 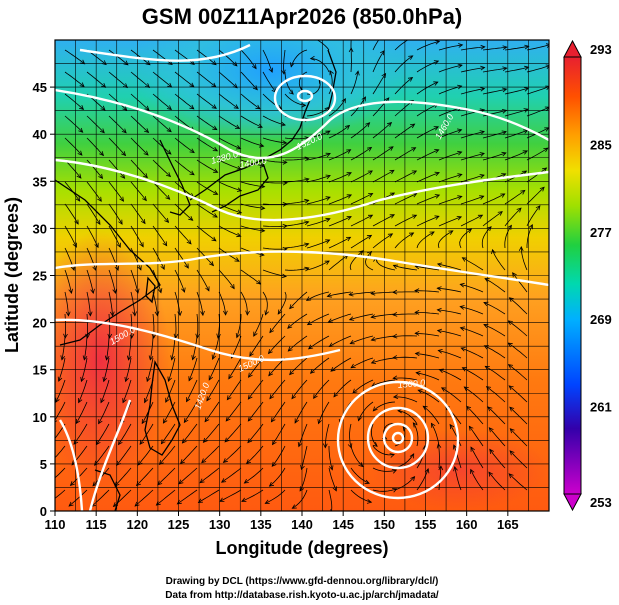 I want to click on x-tick-label: 125, so click(x=179, y=524).